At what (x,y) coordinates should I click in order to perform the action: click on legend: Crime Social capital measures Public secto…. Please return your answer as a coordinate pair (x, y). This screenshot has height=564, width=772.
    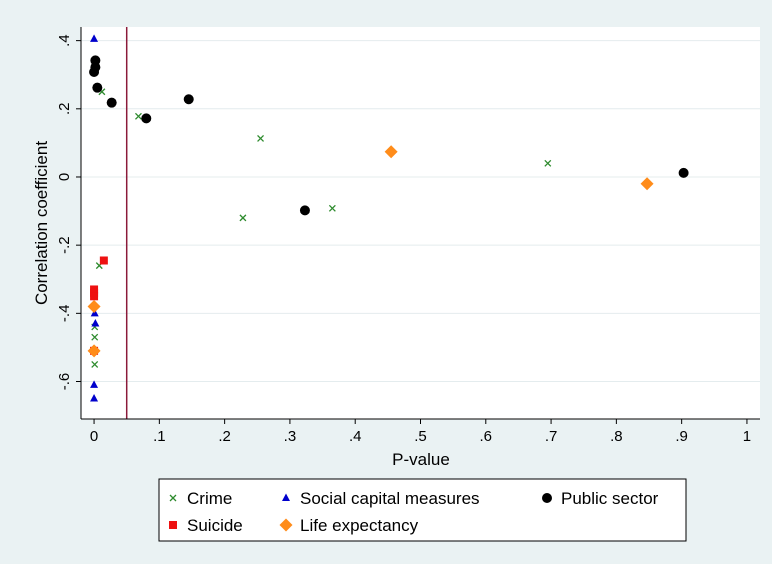
    Looking at the image, I should click on (422, 510).